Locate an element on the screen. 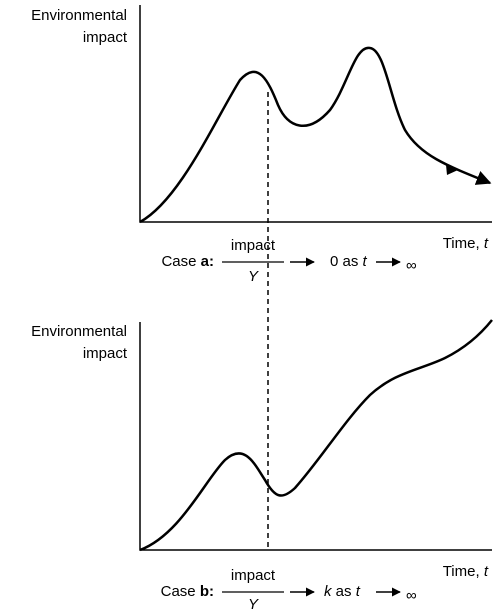 The image size is (494, 613). case-label: Case a: is located at coordinates (187, 261).